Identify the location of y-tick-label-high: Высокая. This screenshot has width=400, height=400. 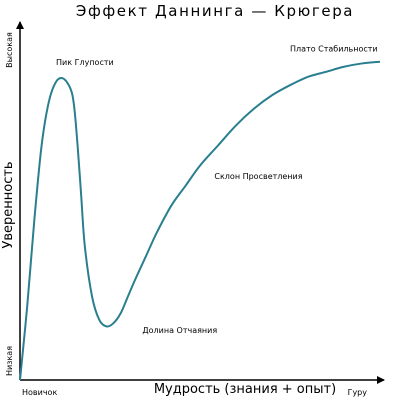
(9, 50).